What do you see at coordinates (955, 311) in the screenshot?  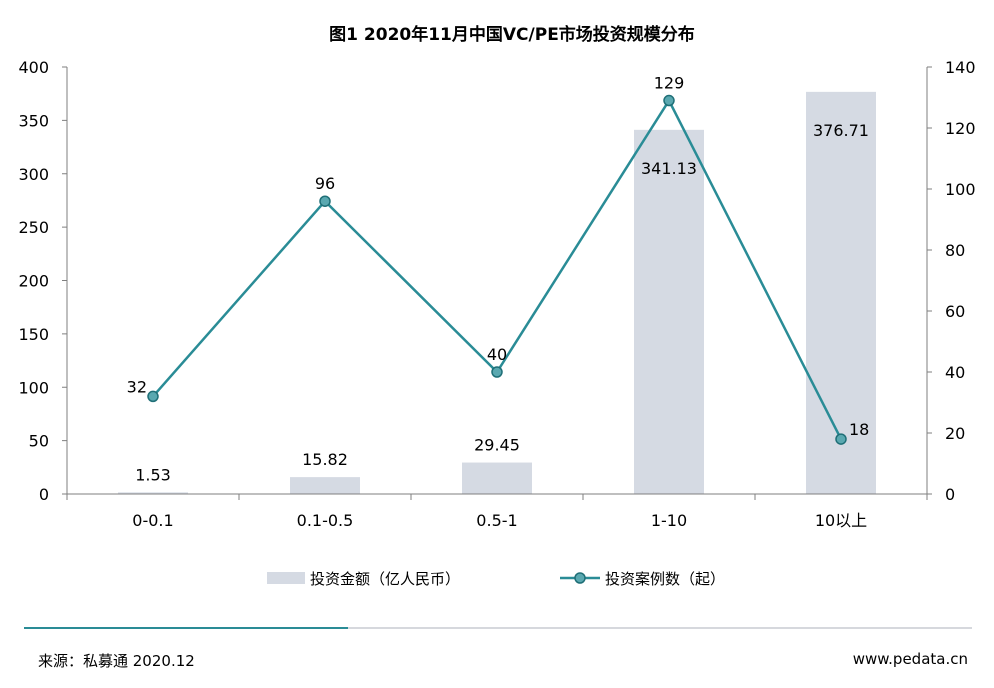 I see `right-tick-label: 60` at bounding box center [955, 311].